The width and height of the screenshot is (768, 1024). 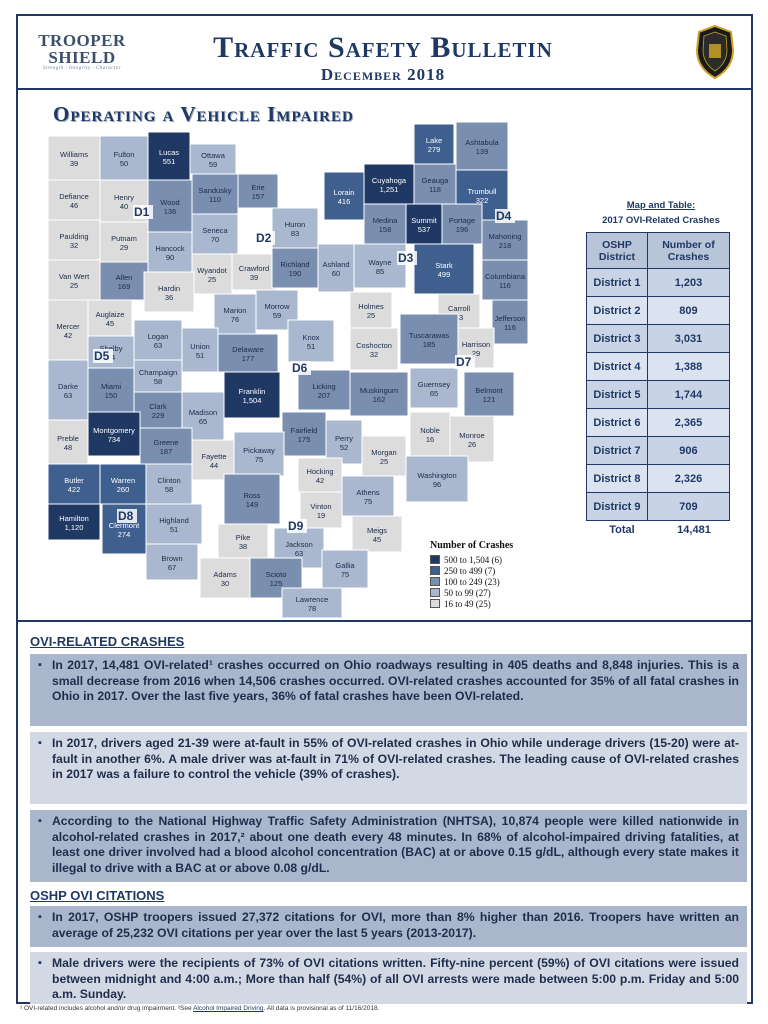 I want to click on county-name: Darke, so click(x=68, y=386).